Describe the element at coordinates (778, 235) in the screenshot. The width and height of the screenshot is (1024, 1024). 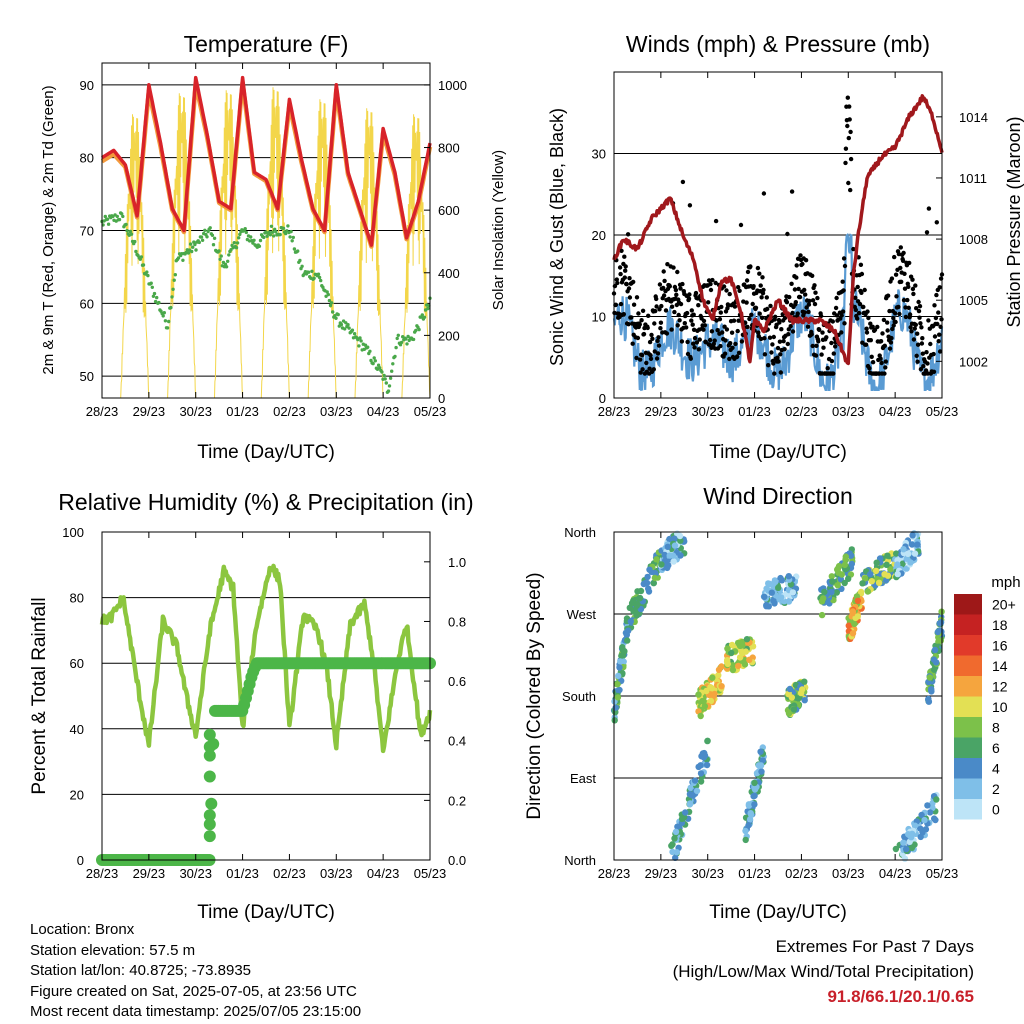
I see `plot-frame` at that location.